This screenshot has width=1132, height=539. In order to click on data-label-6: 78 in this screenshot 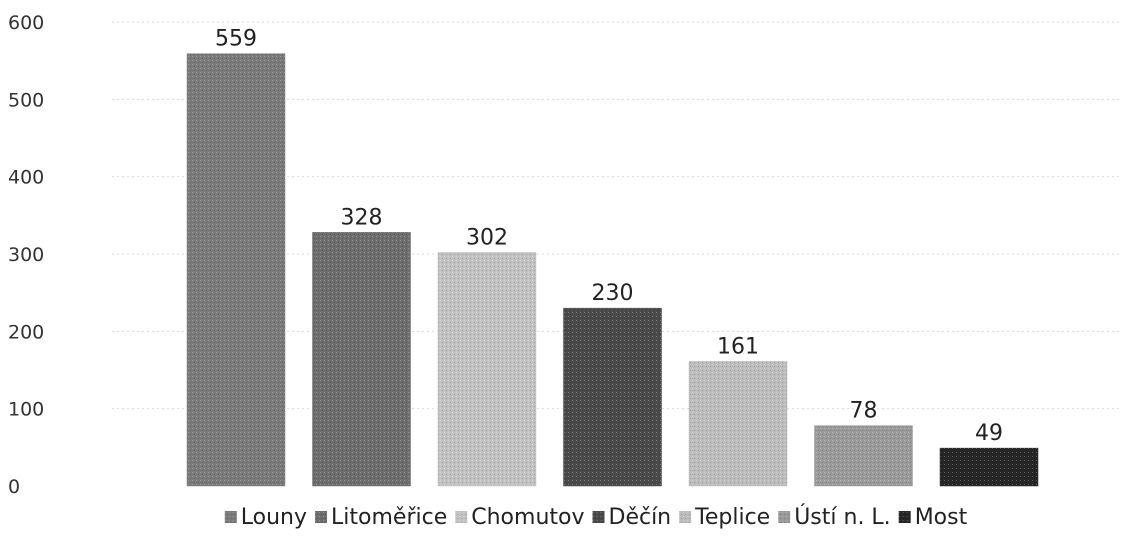, I will do `click(864, 411)`.